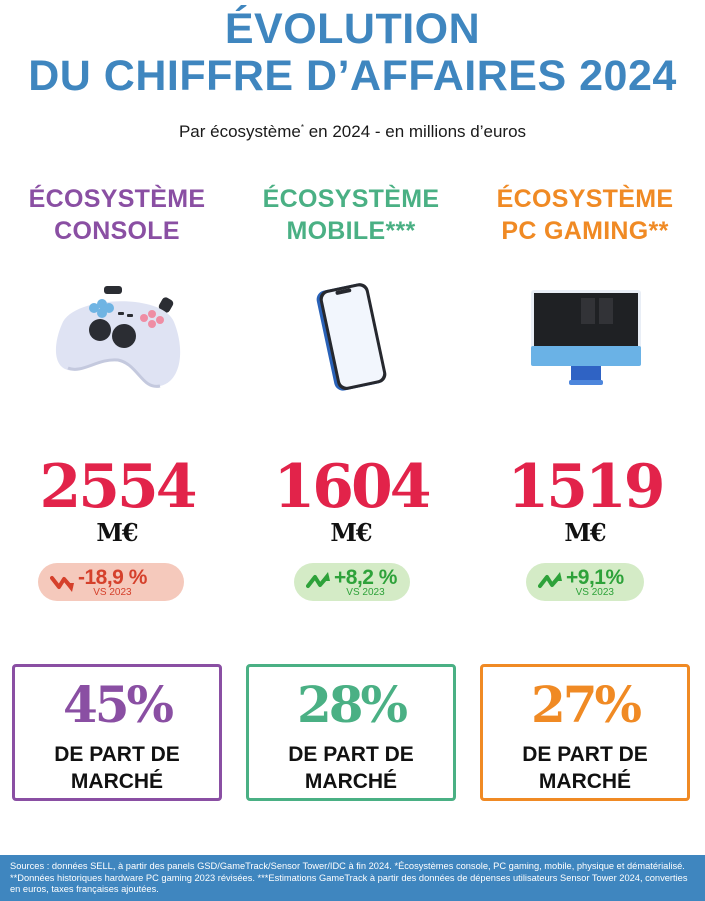 The width and height of the screenshot is (705, 901). I want to click on ecosystem-heading: ÉCOSYSTÈME PC GAMING**, so click(585, 215).